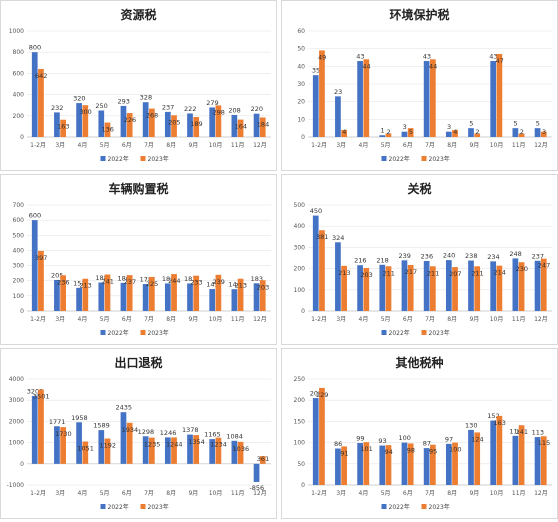 This screenshot has height=522, width=558. I want to click on data-label: 44, so click(366, 66).